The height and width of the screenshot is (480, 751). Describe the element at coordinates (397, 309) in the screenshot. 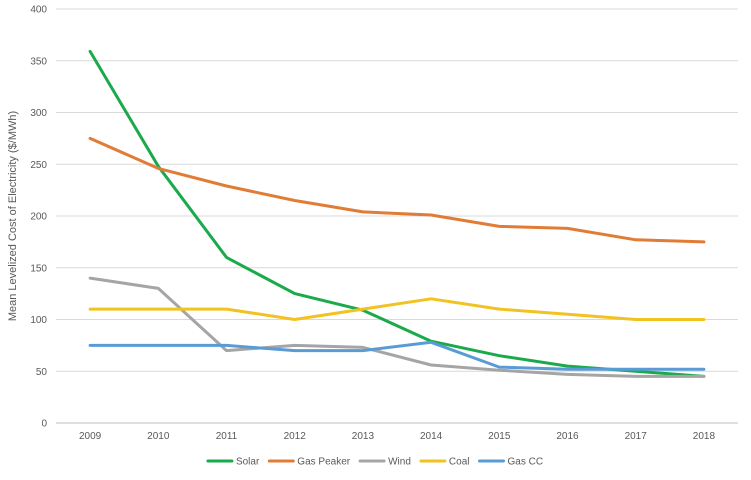

I see `series-line-coal` at that location.